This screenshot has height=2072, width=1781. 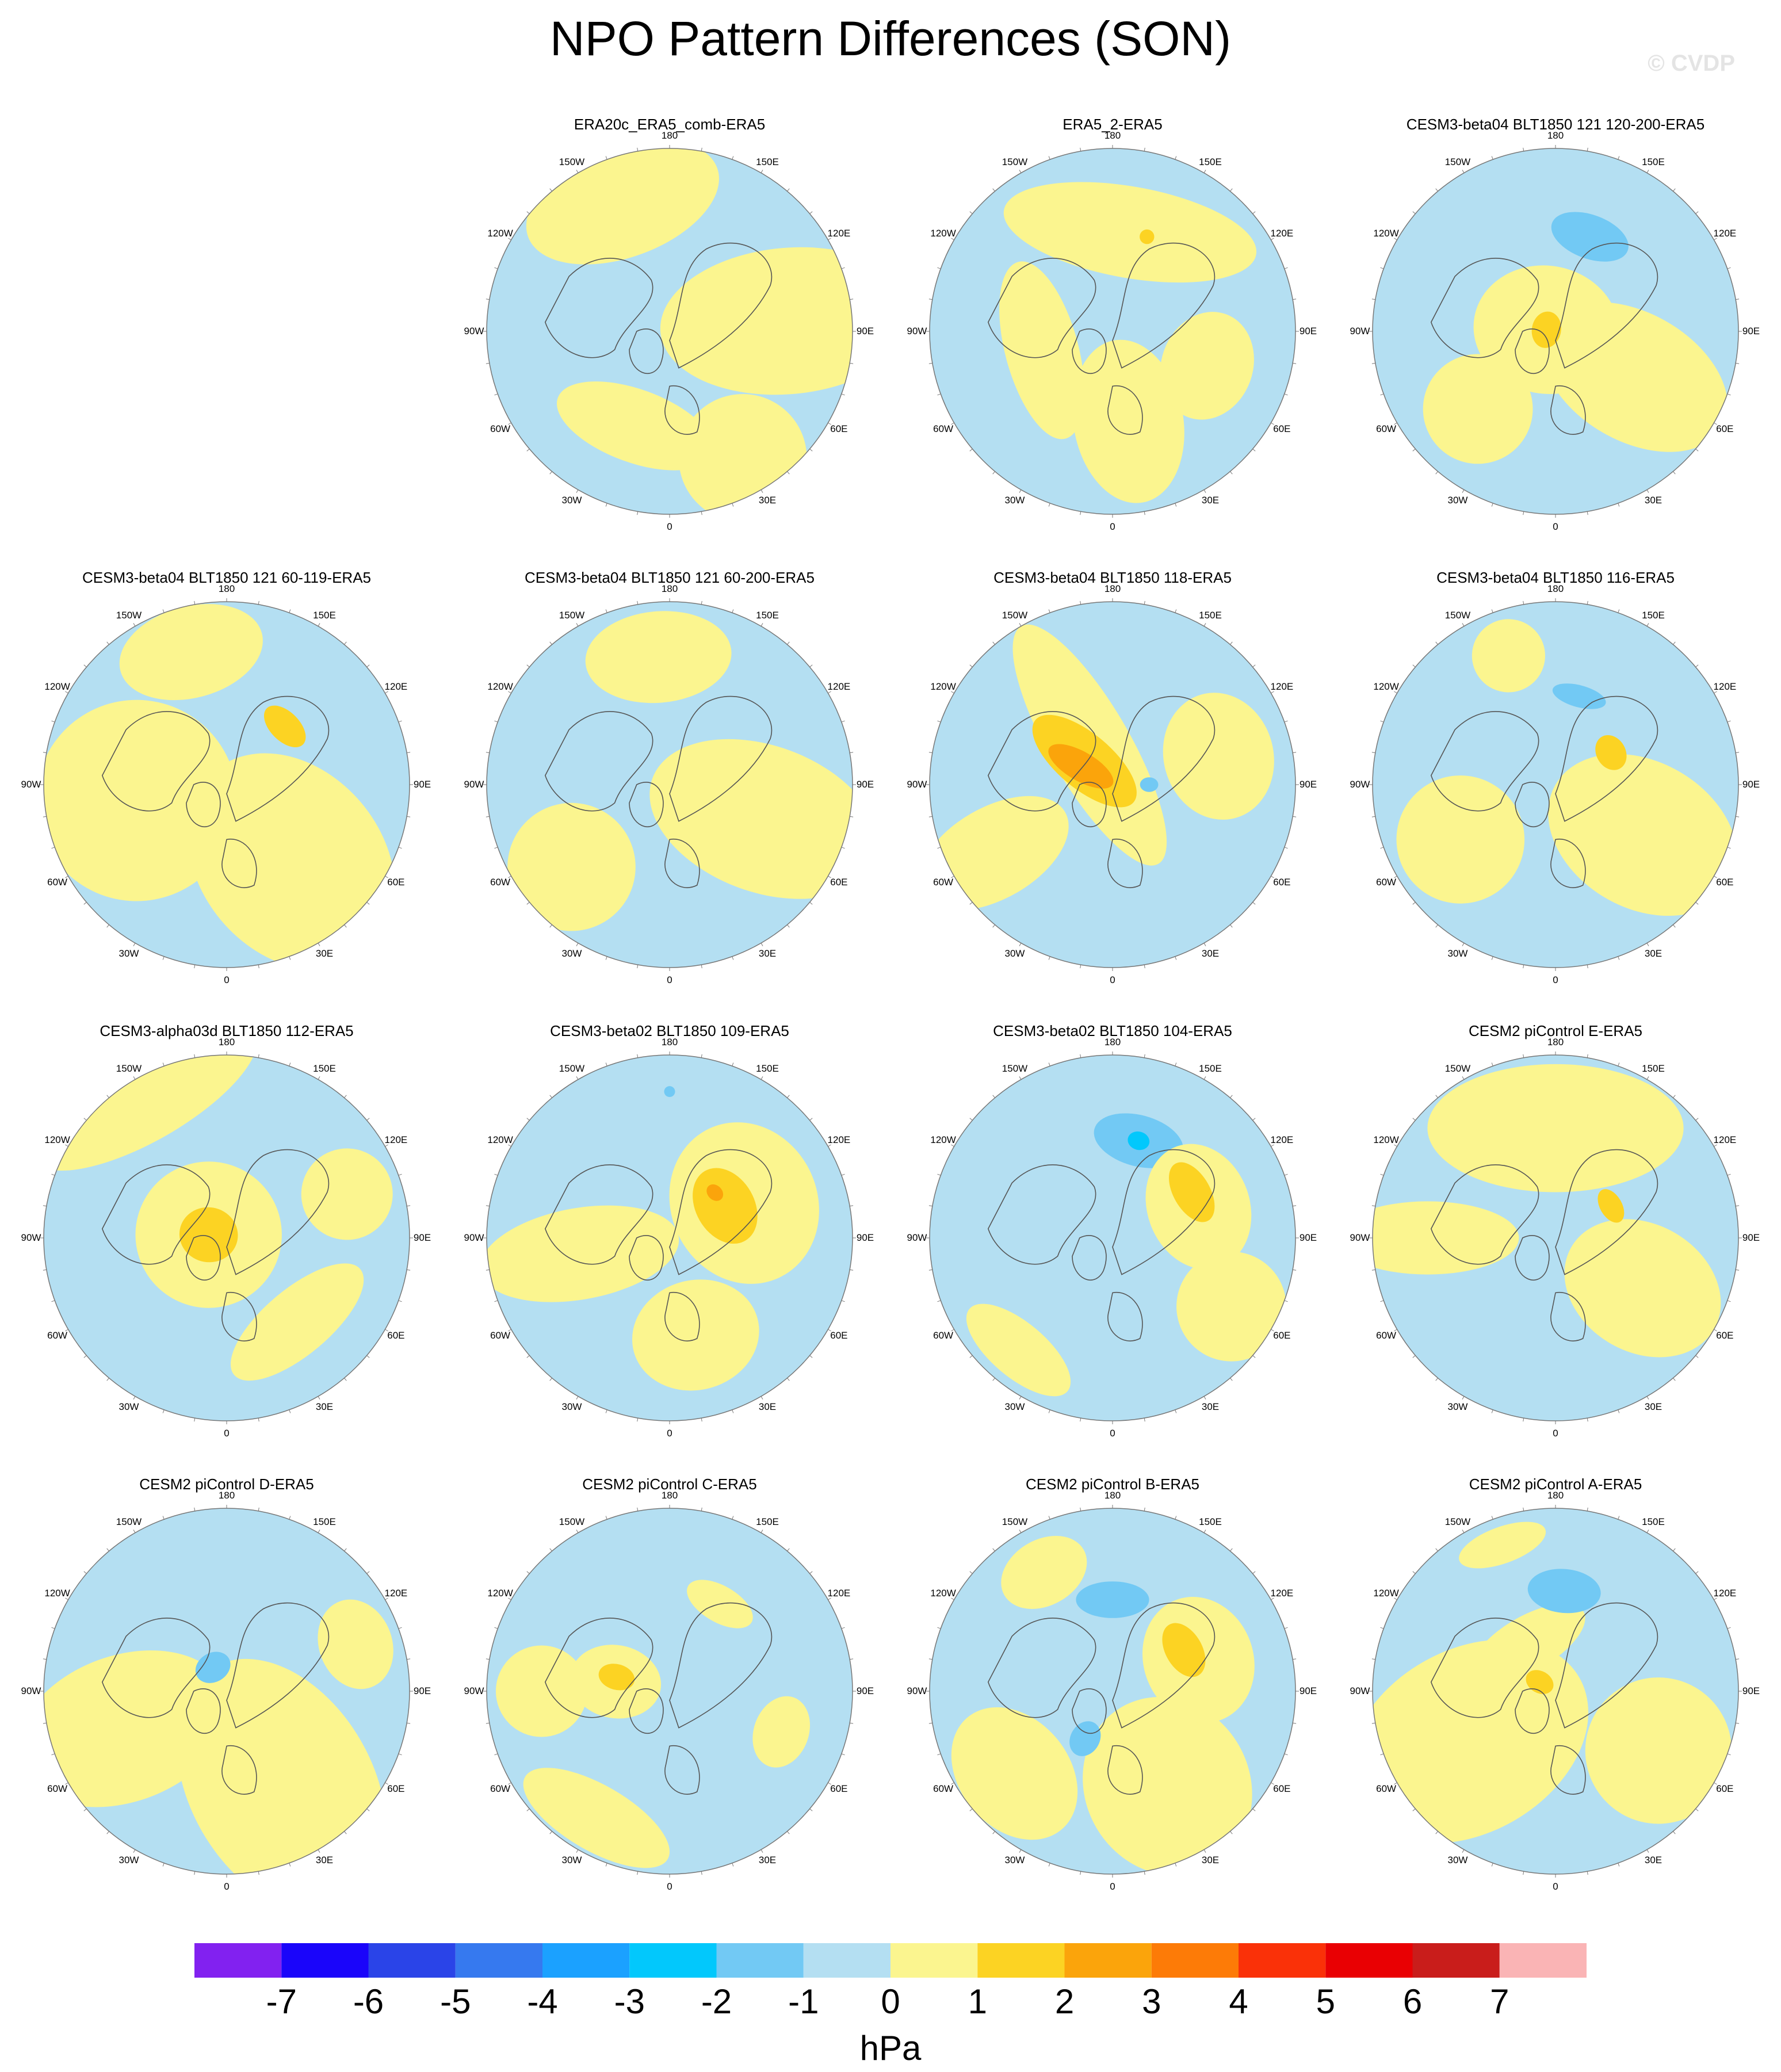 I want to click on panel-title: CESM2 piControl E-ERA5, so click(x=1555, y=1030).